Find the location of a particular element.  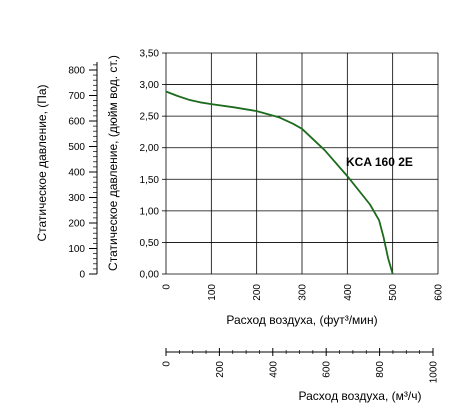

x-tick-label: 200 is located at coordinates (257, 292).